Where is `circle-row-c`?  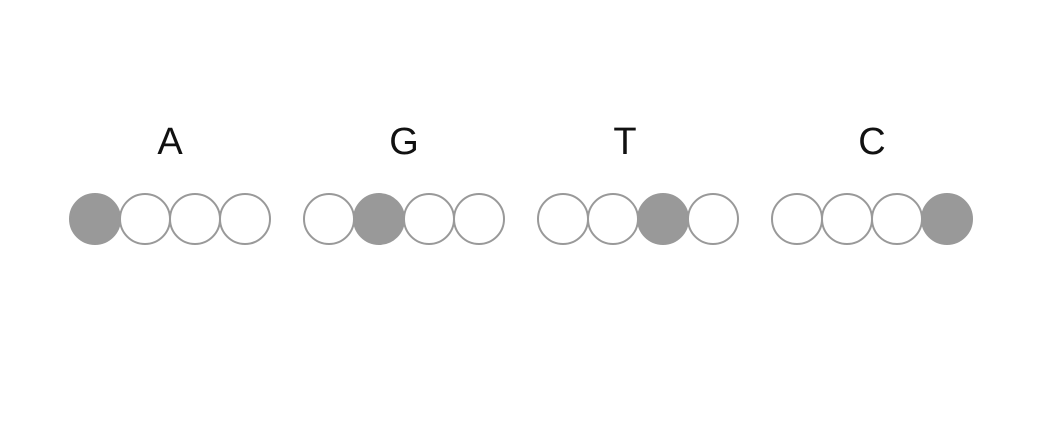 circle-row-c is located at coordinates (872, 219).